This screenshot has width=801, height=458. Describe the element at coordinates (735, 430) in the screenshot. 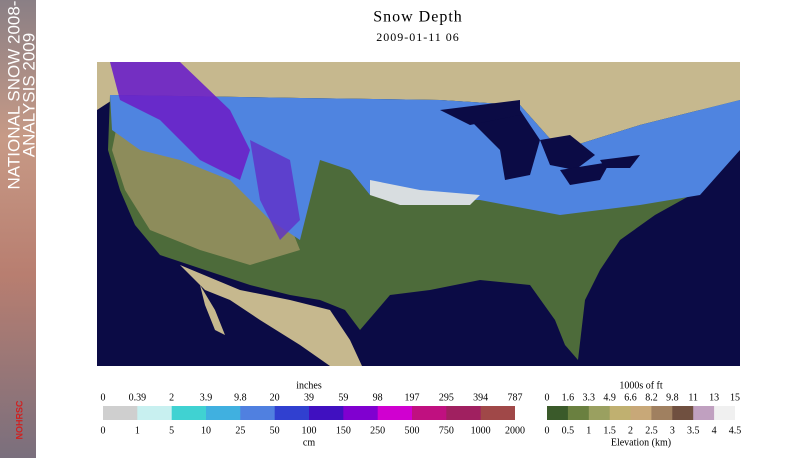

I see `elev-km-label: 4.5` at that location.